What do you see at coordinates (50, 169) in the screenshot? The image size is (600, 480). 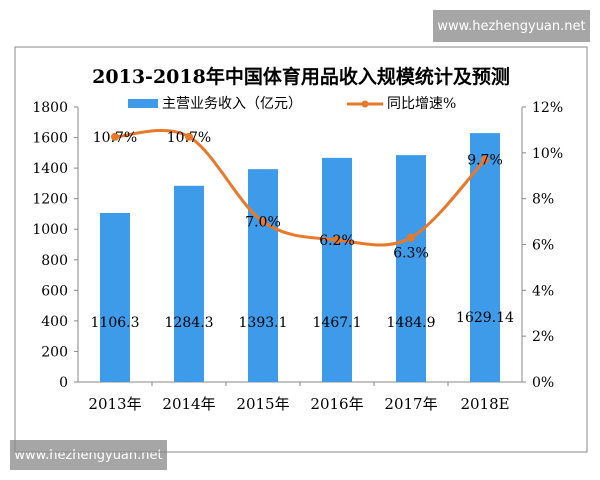 I see `left-tick-label: 1400` at bounding box center [50, 169].